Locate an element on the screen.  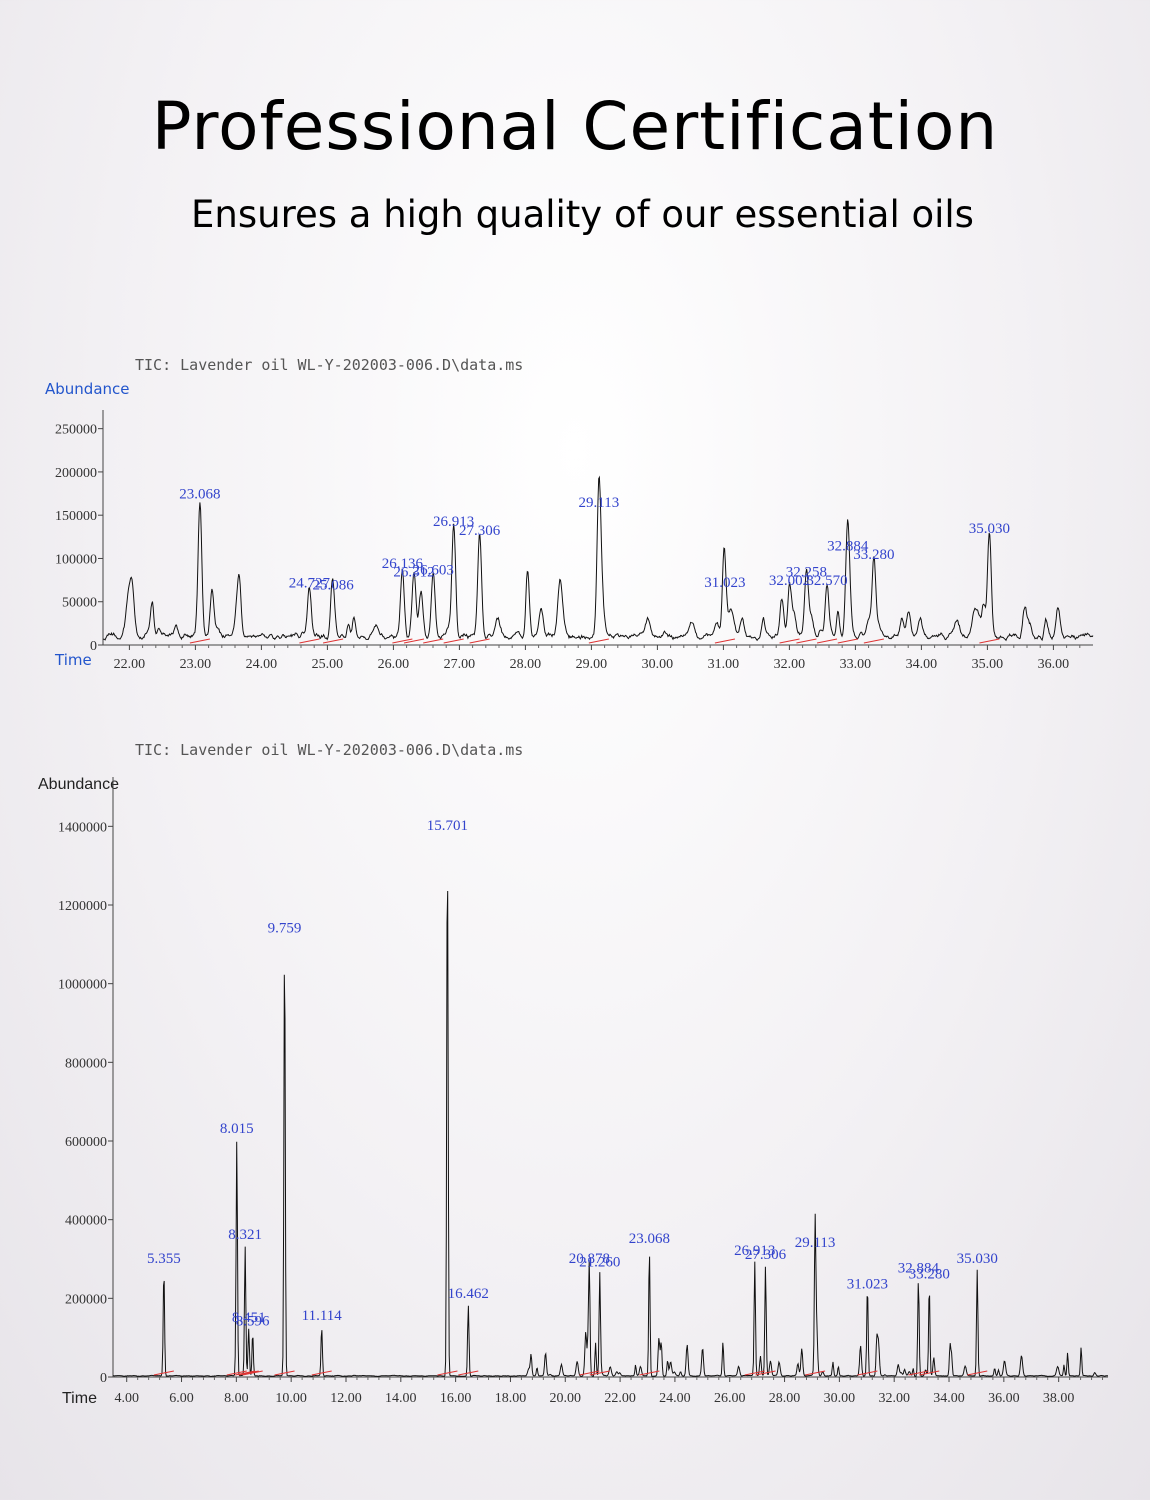
y-tick-label: 150000 is located at coordinates (76, 516).